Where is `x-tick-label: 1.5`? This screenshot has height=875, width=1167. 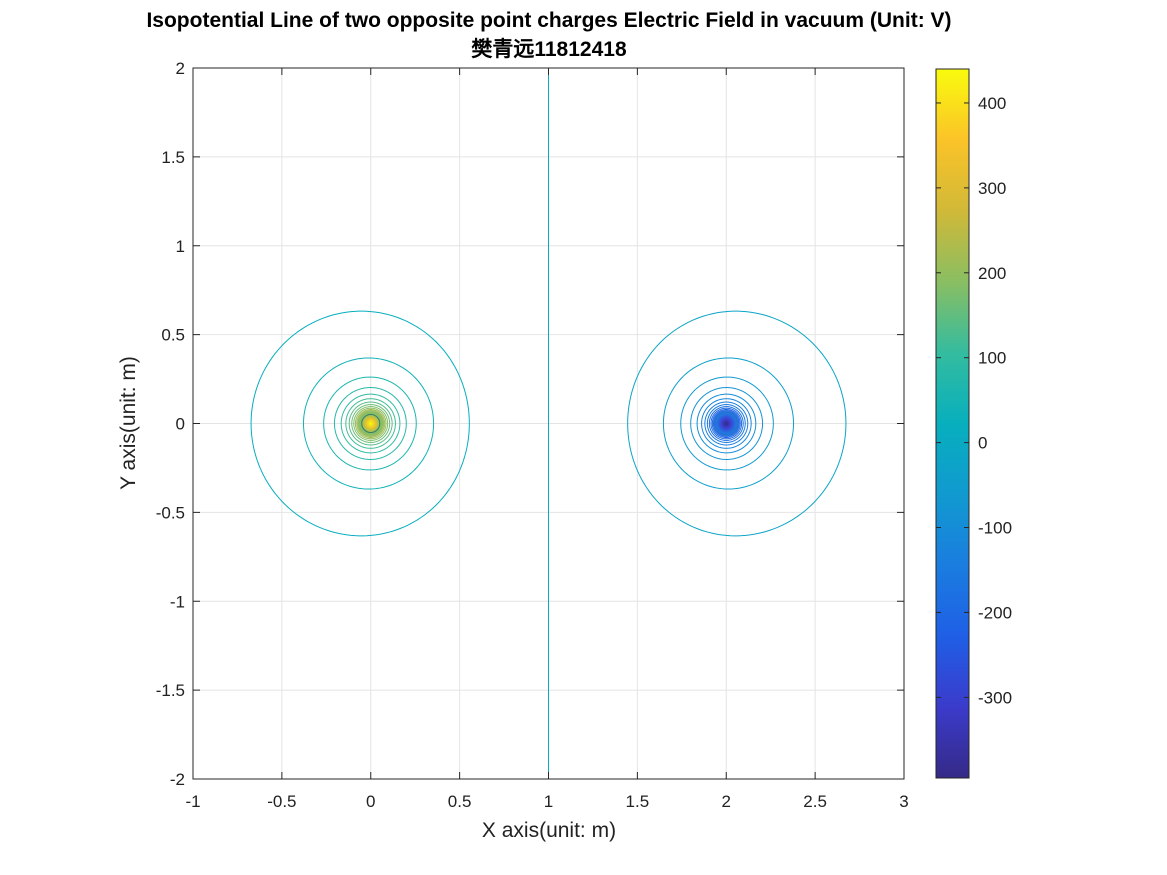 x-tick-label: 1.5 is located at coordinates (638, 801).